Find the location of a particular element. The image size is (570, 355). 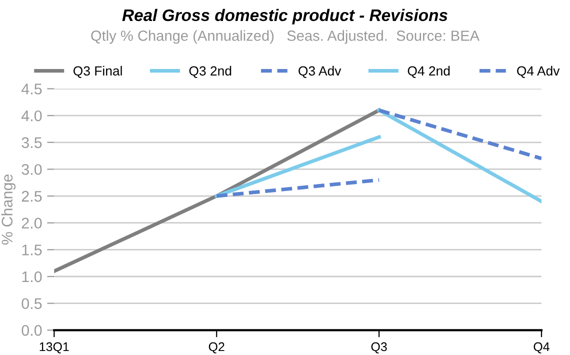

chart-title: Real Gross domestic product - Revisions is located at coordinates (285, 16).